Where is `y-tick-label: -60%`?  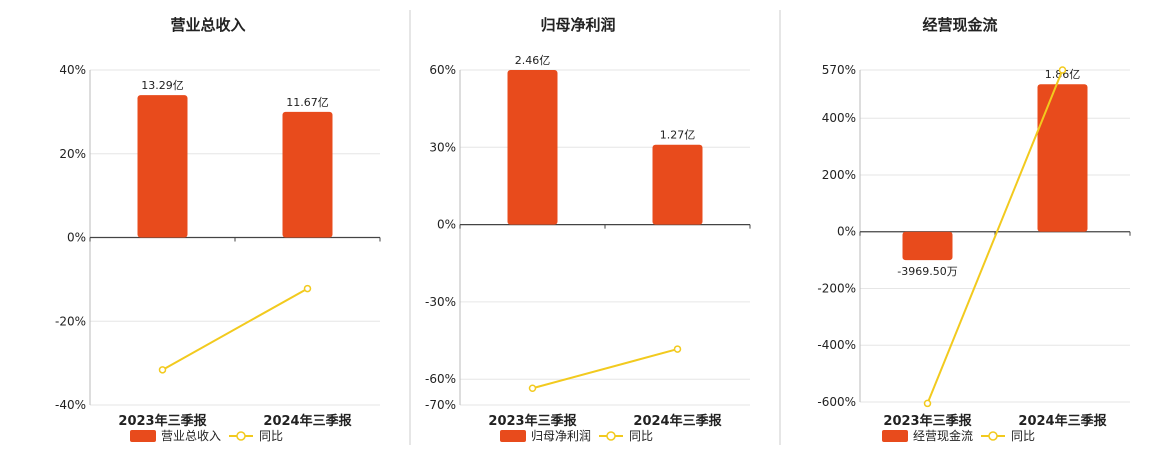
y-tick-label: -60% is located at coordinates (440, 379).